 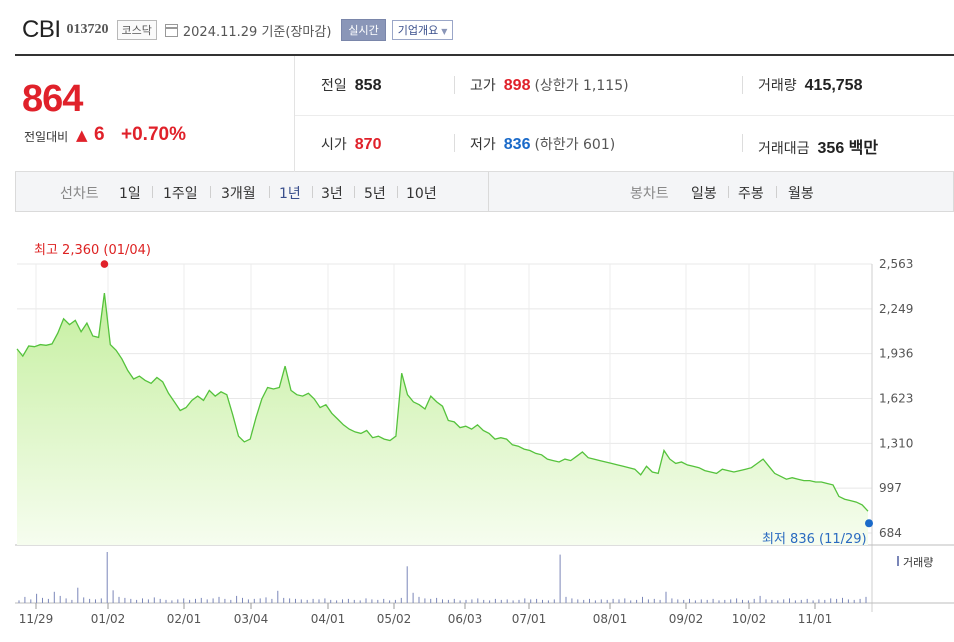 I want to click on low-annotation: 최저 836 (11/29), so click(x=814, y=539).